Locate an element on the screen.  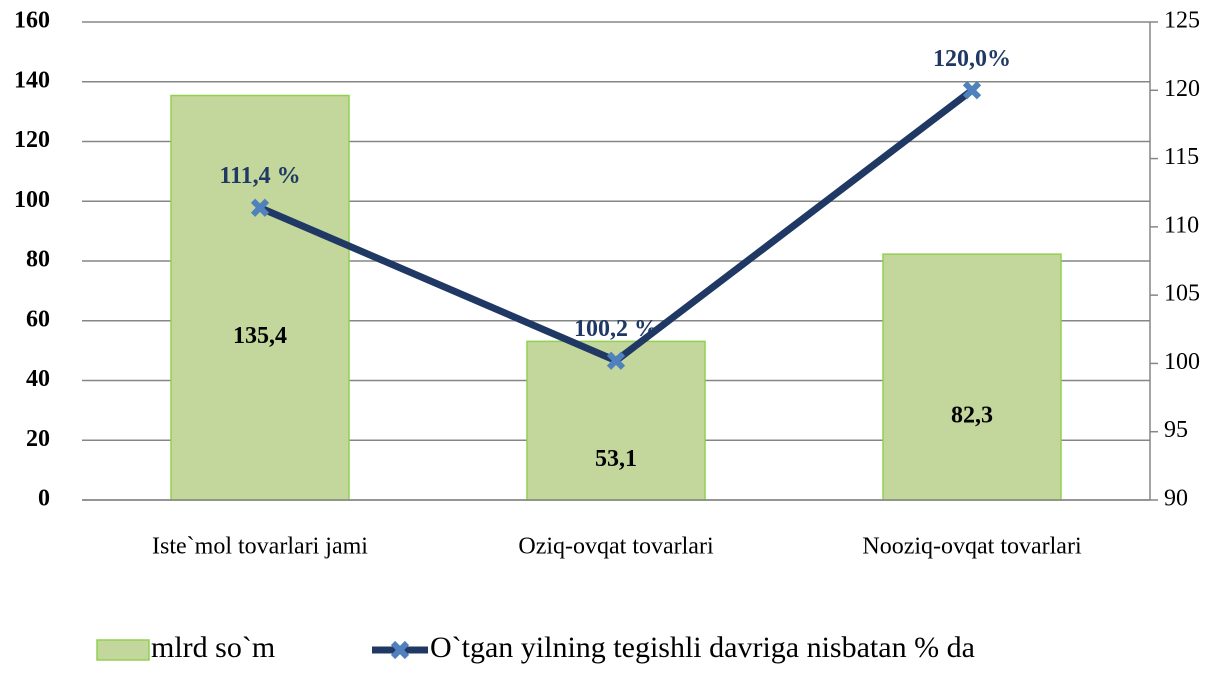
y2-tick-label: 115 is located at coordinates (1181, 157).